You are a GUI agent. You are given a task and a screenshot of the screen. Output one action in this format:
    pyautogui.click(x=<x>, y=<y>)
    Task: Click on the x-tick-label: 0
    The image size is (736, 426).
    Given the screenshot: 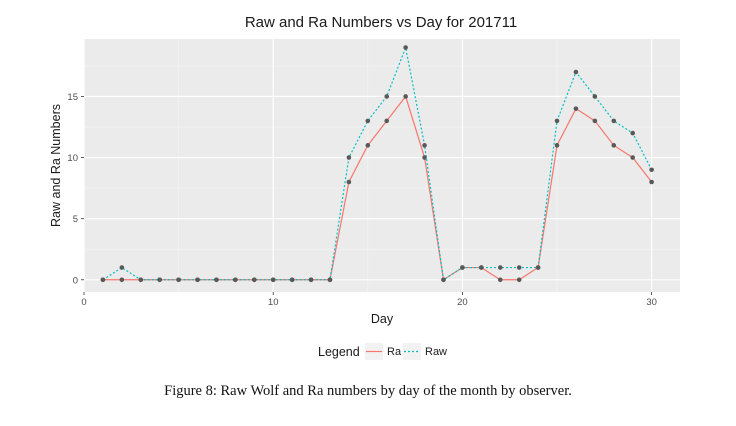 What is the action you would take?
    pyautogui.click(x=83, y=302)
    